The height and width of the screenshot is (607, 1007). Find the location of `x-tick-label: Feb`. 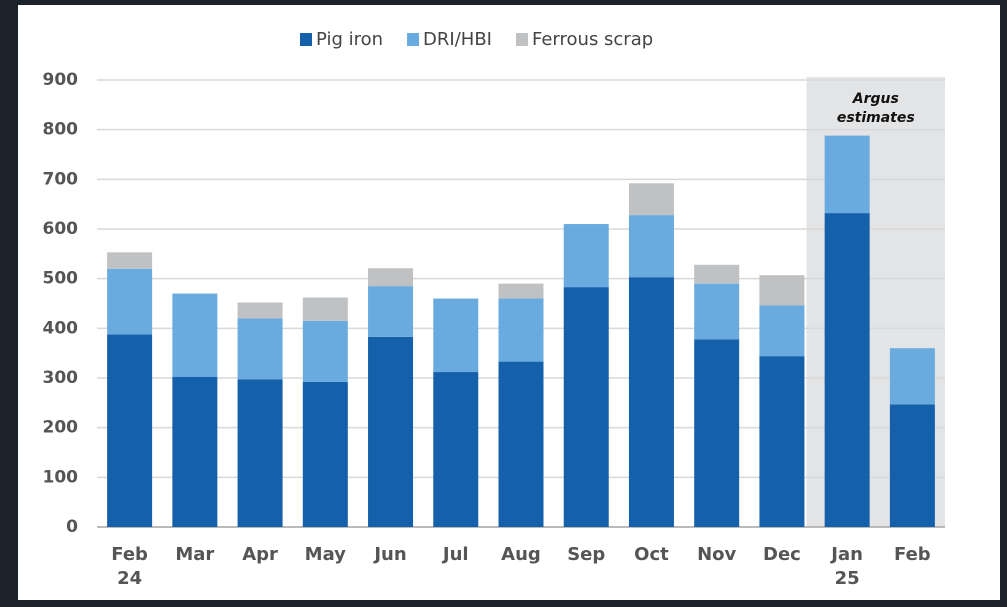

x-tick-label: Feb is located at coordinates (912, 554).